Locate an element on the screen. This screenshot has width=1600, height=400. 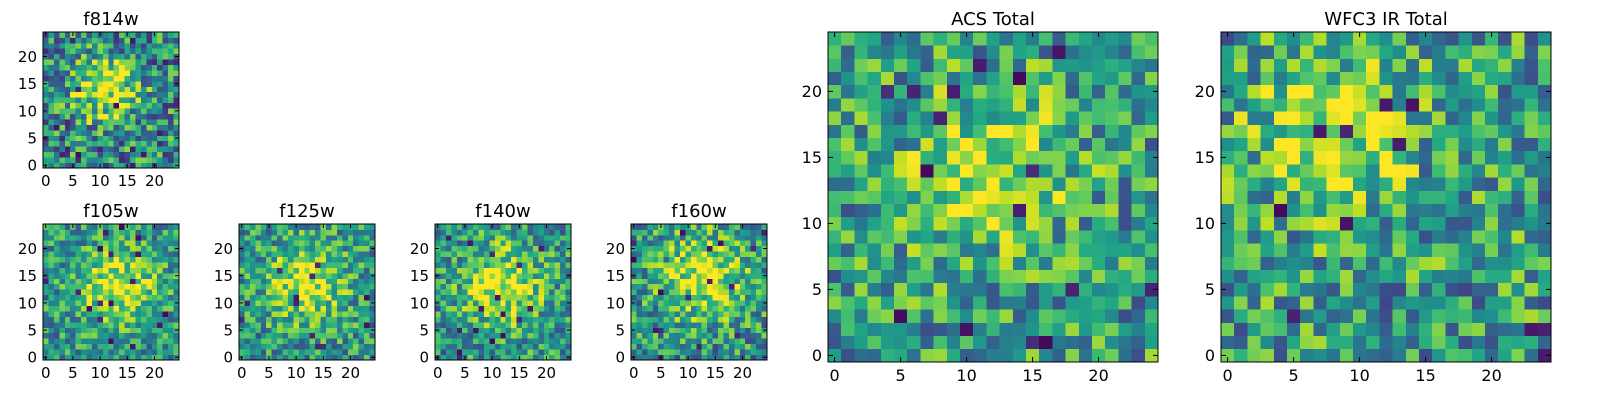
x-tick-label: 20 is located at coordinates (350, 373).